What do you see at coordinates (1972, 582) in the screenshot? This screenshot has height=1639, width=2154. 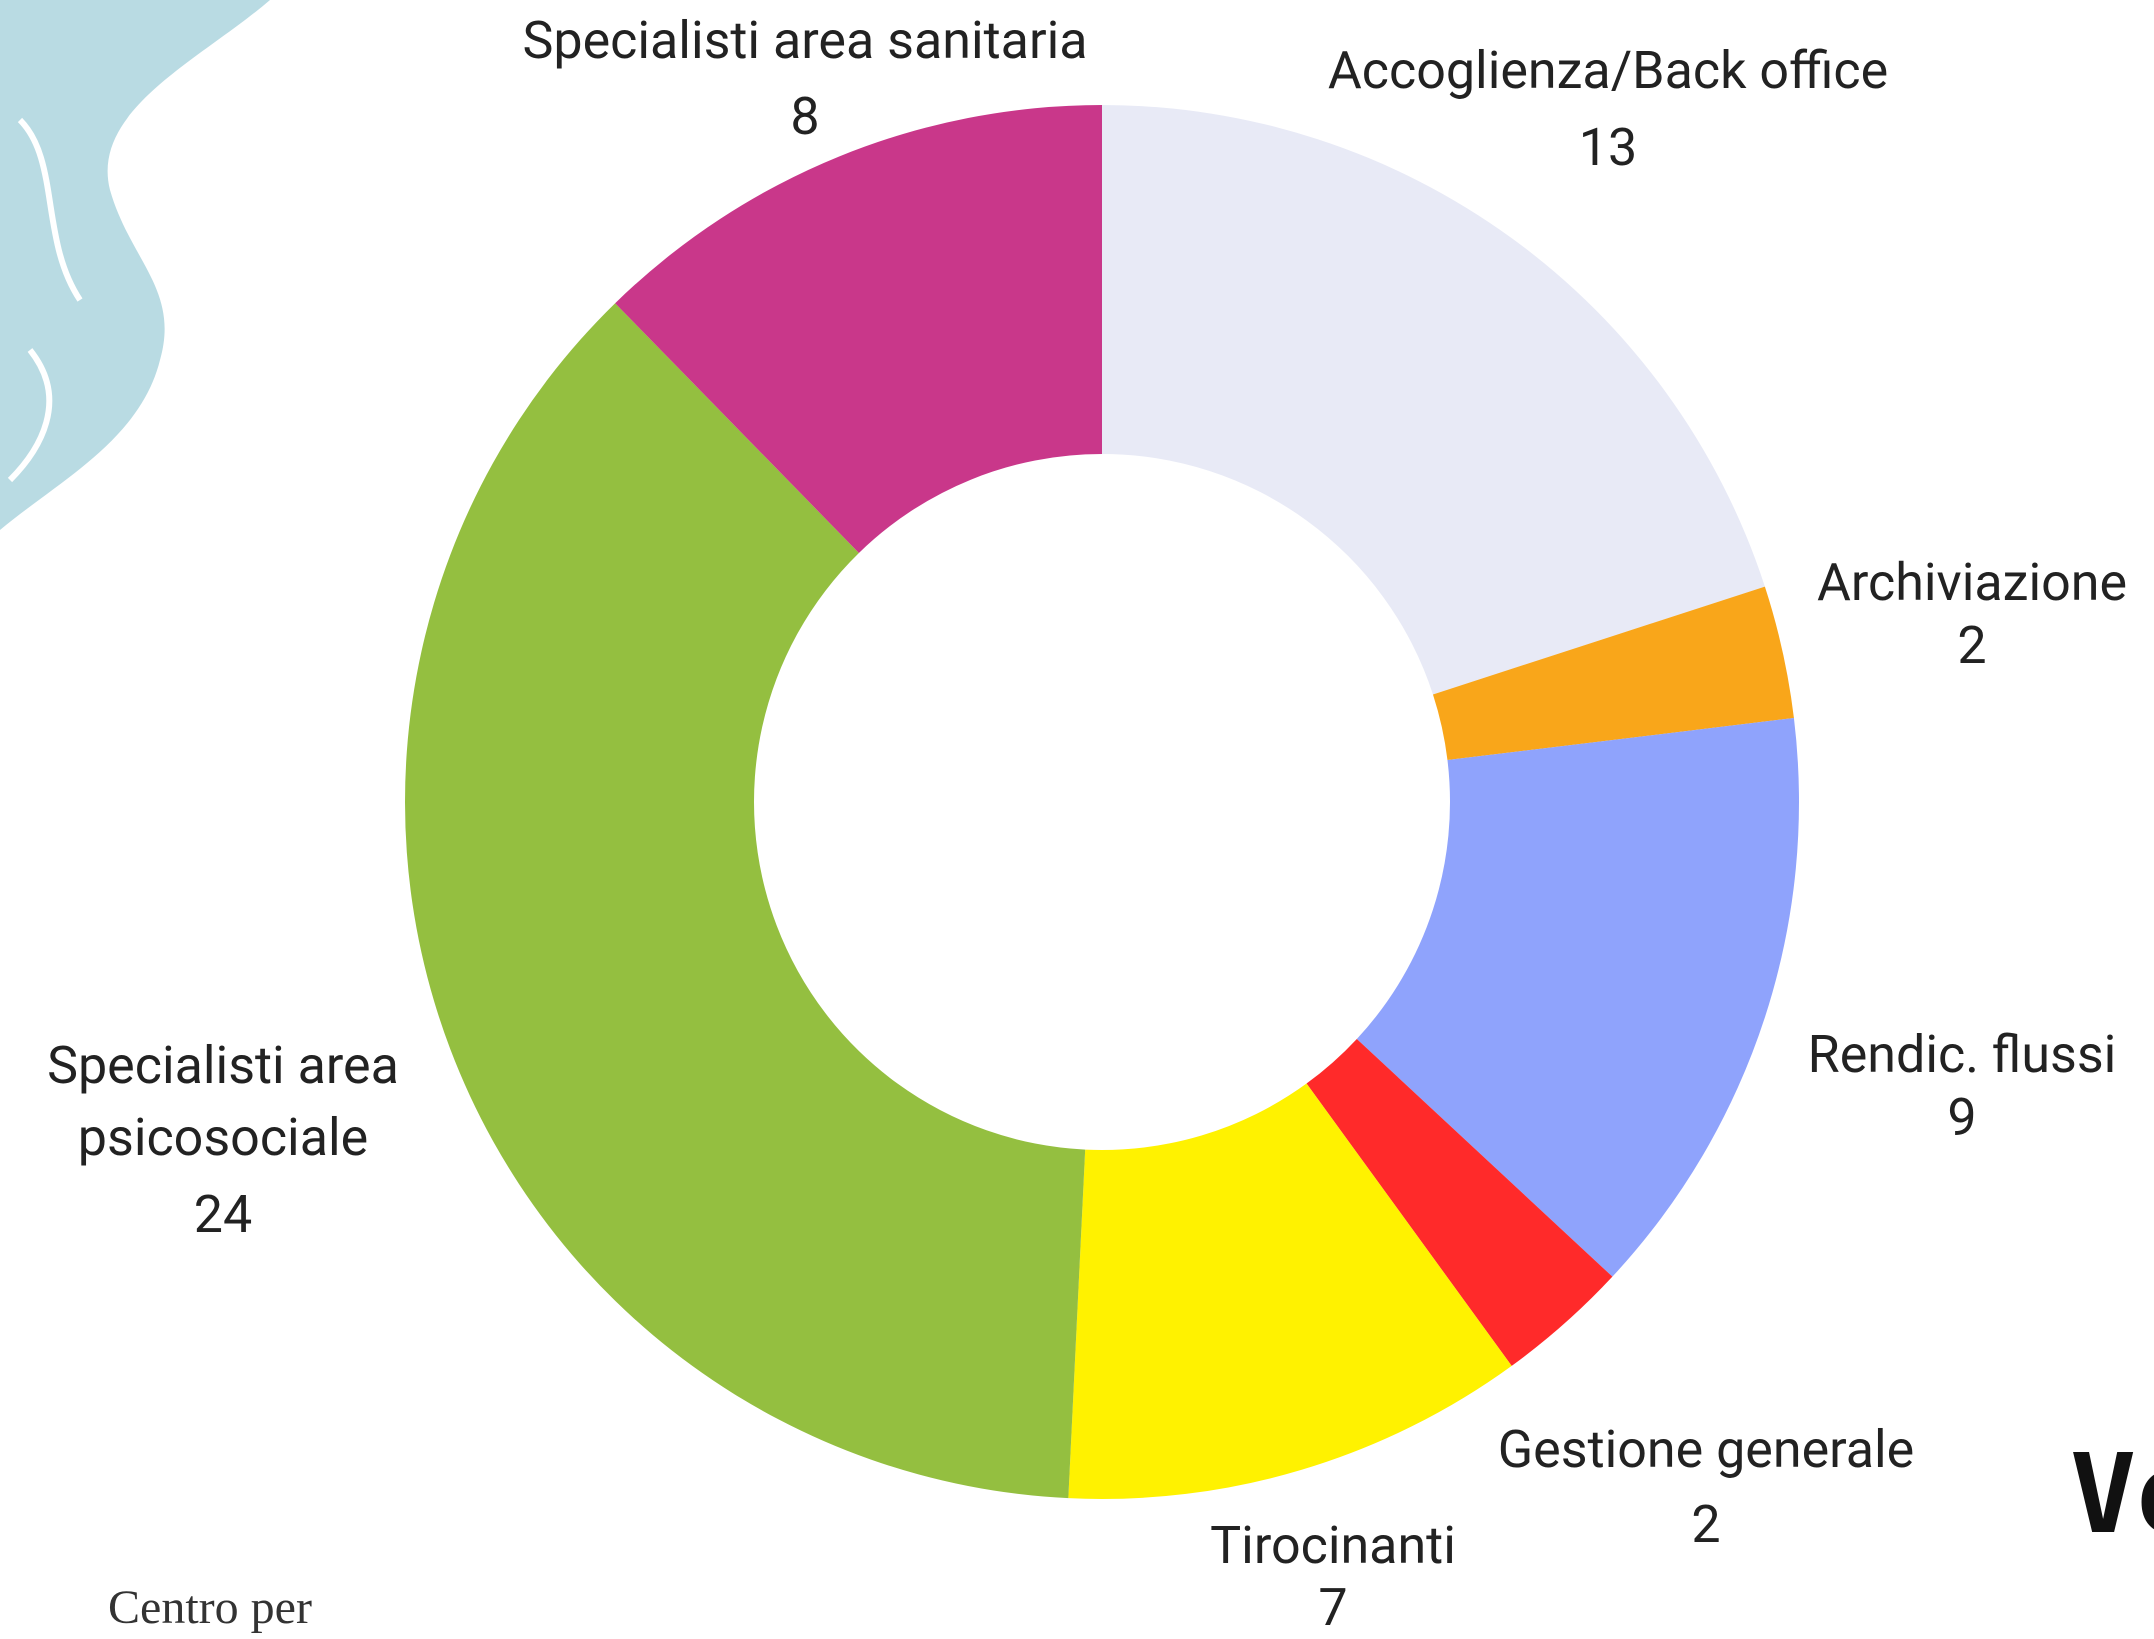 I see `slice-label: Archiviazione` at bounding box center [1972, 582].